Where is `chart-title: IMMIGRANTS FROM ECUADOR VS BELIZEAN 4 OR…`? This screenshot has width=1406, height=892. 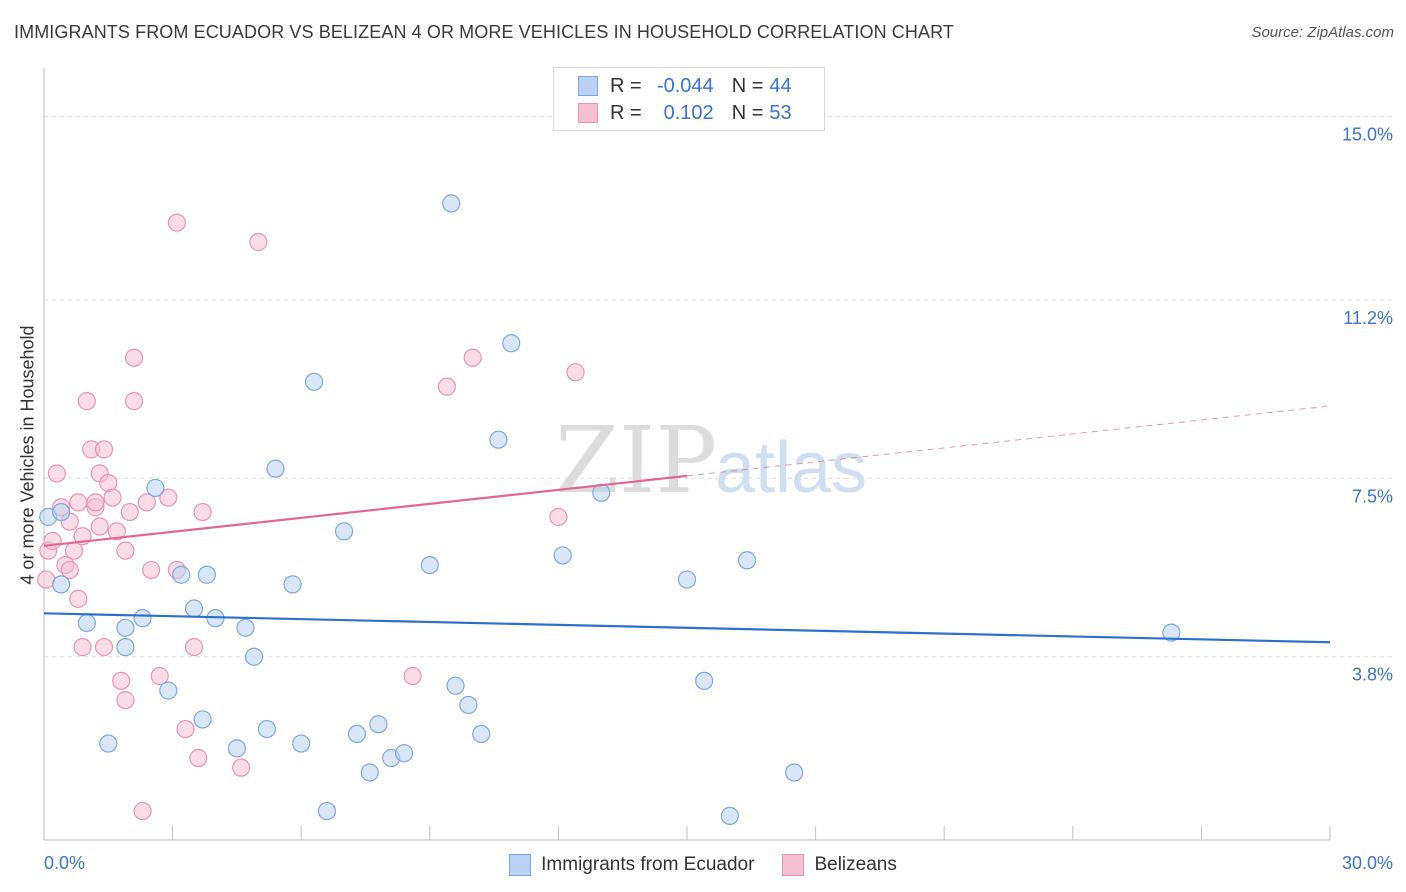 chart-title: IMMIGRANTS FROM ECUADOR VS BELIZEAN 4 OR… is located at coordinates (484, 32).